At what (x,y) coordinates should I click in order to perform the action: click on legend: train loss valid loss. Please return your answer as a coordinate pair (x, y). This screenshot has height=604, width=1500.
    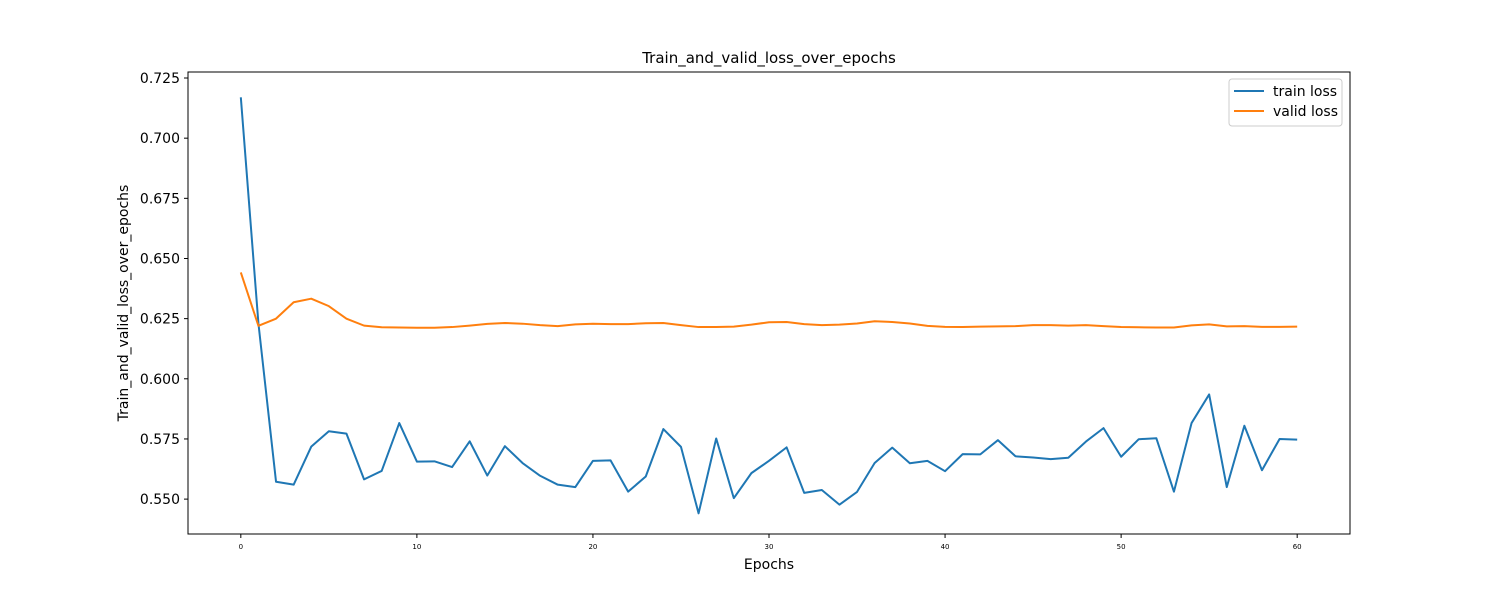
    Looking at the image, I should click on (1285, 102).